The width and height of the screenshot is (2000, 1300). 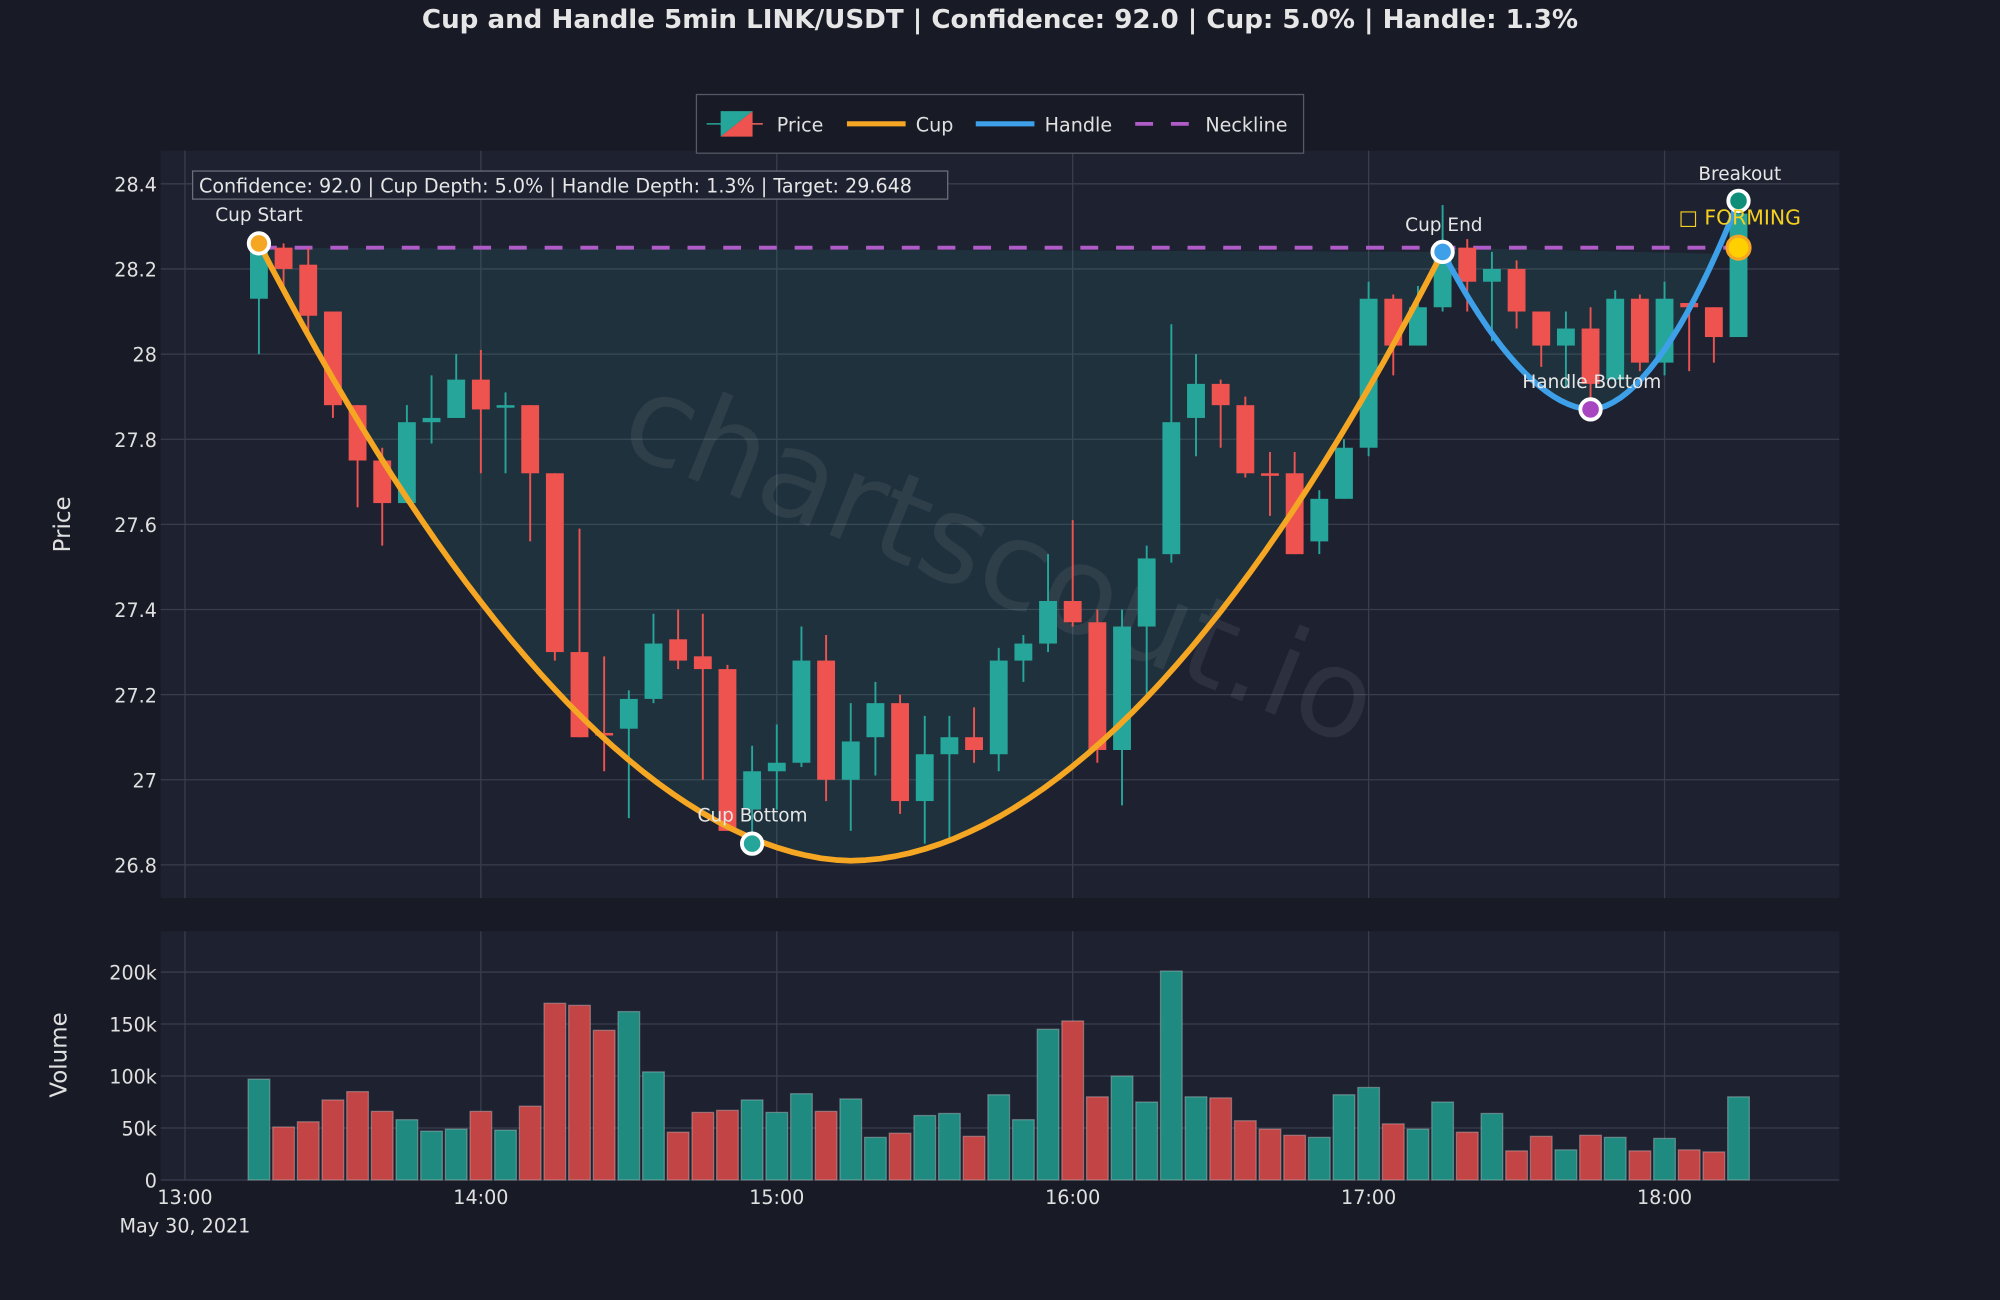 What do you see at coordinates (1211, 125) in the screenshot?
I see `legend-item-neckline: Neckline` at bounding box center [1211, 125].